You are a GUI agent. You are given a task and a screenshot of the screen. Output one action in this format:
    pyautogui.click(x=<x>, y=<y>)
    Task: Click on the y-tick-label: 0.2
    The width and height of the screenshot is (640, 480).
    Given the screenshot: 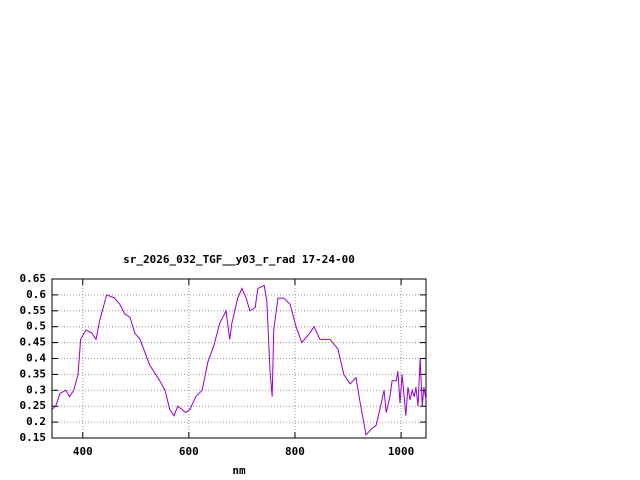 What is the action you would take?
    pyautogui.click(x=36, y=421)
    